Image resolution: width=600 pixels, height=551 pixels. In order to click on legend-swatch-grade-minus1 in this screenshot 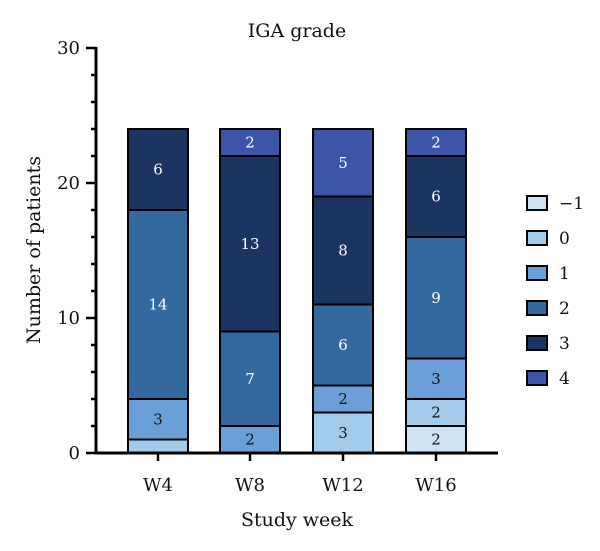, I will do `click(537, 203)`.